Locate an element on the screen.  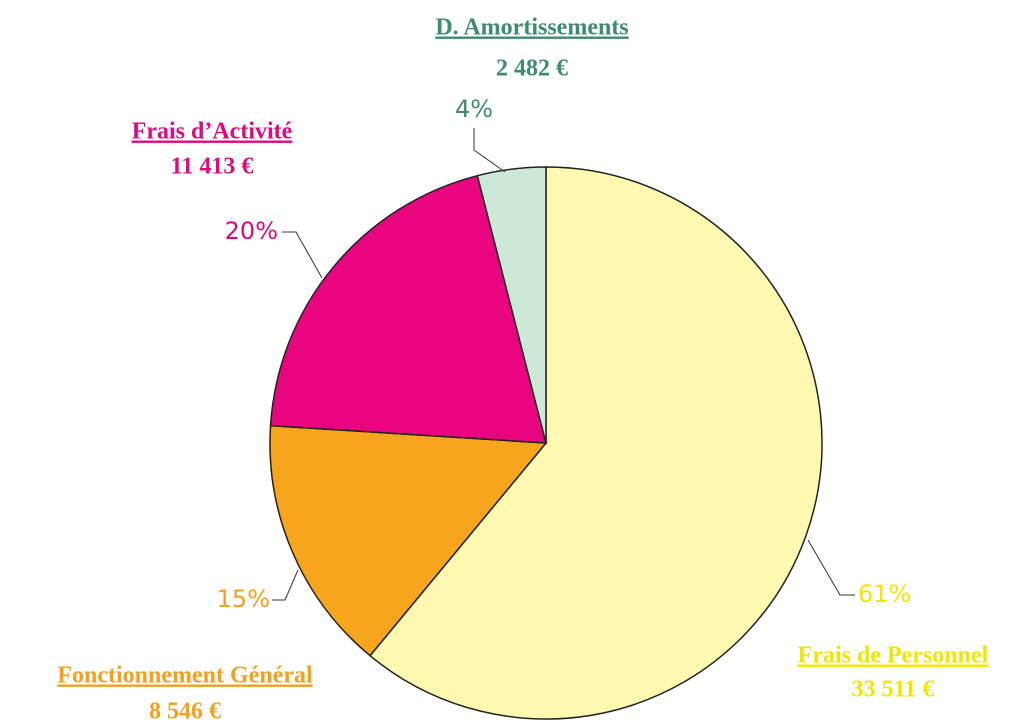
percent-label: 61% is located at coordinates (884, 594).